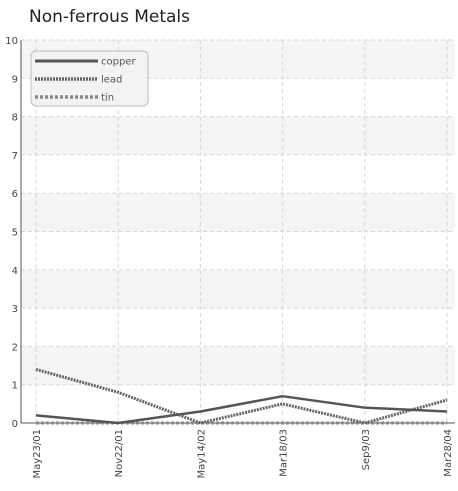 This screenshot has height=491, width=458. I want to click on y-tick-label: 2, so click(15, 347).